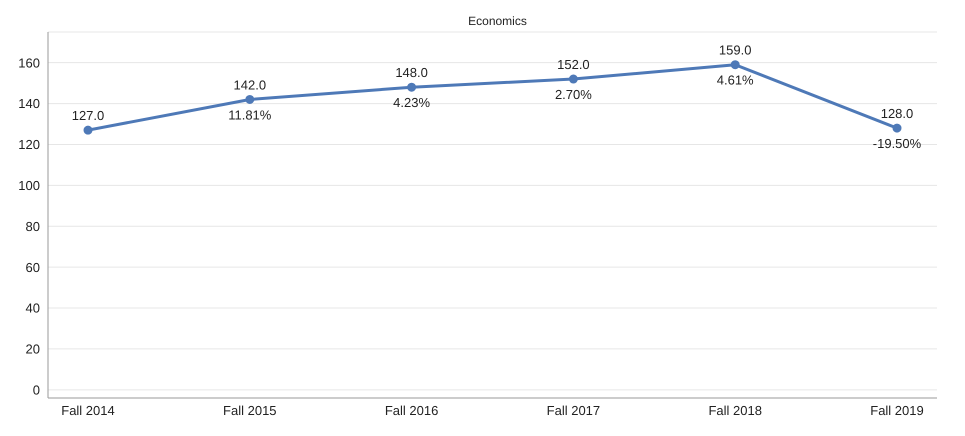 The width and height of the screenshot is (965, 436). I want to click on x-tick-label: Fall 2017, so click(573, 410).